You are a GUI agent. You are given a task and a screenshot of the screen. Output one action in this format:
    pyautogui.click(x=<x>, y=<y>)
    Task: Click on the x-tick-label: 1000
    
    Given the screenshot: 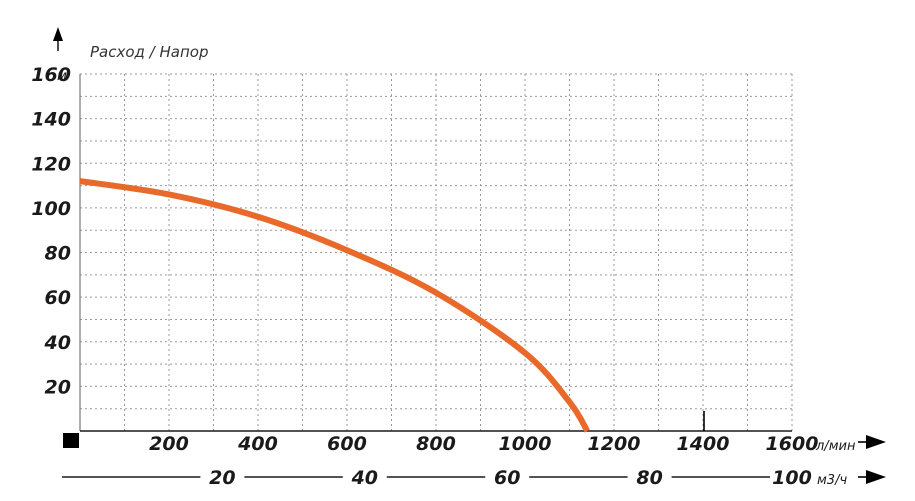 What is the action you would take?
    pyautogui.click(x=525, y=444)
    